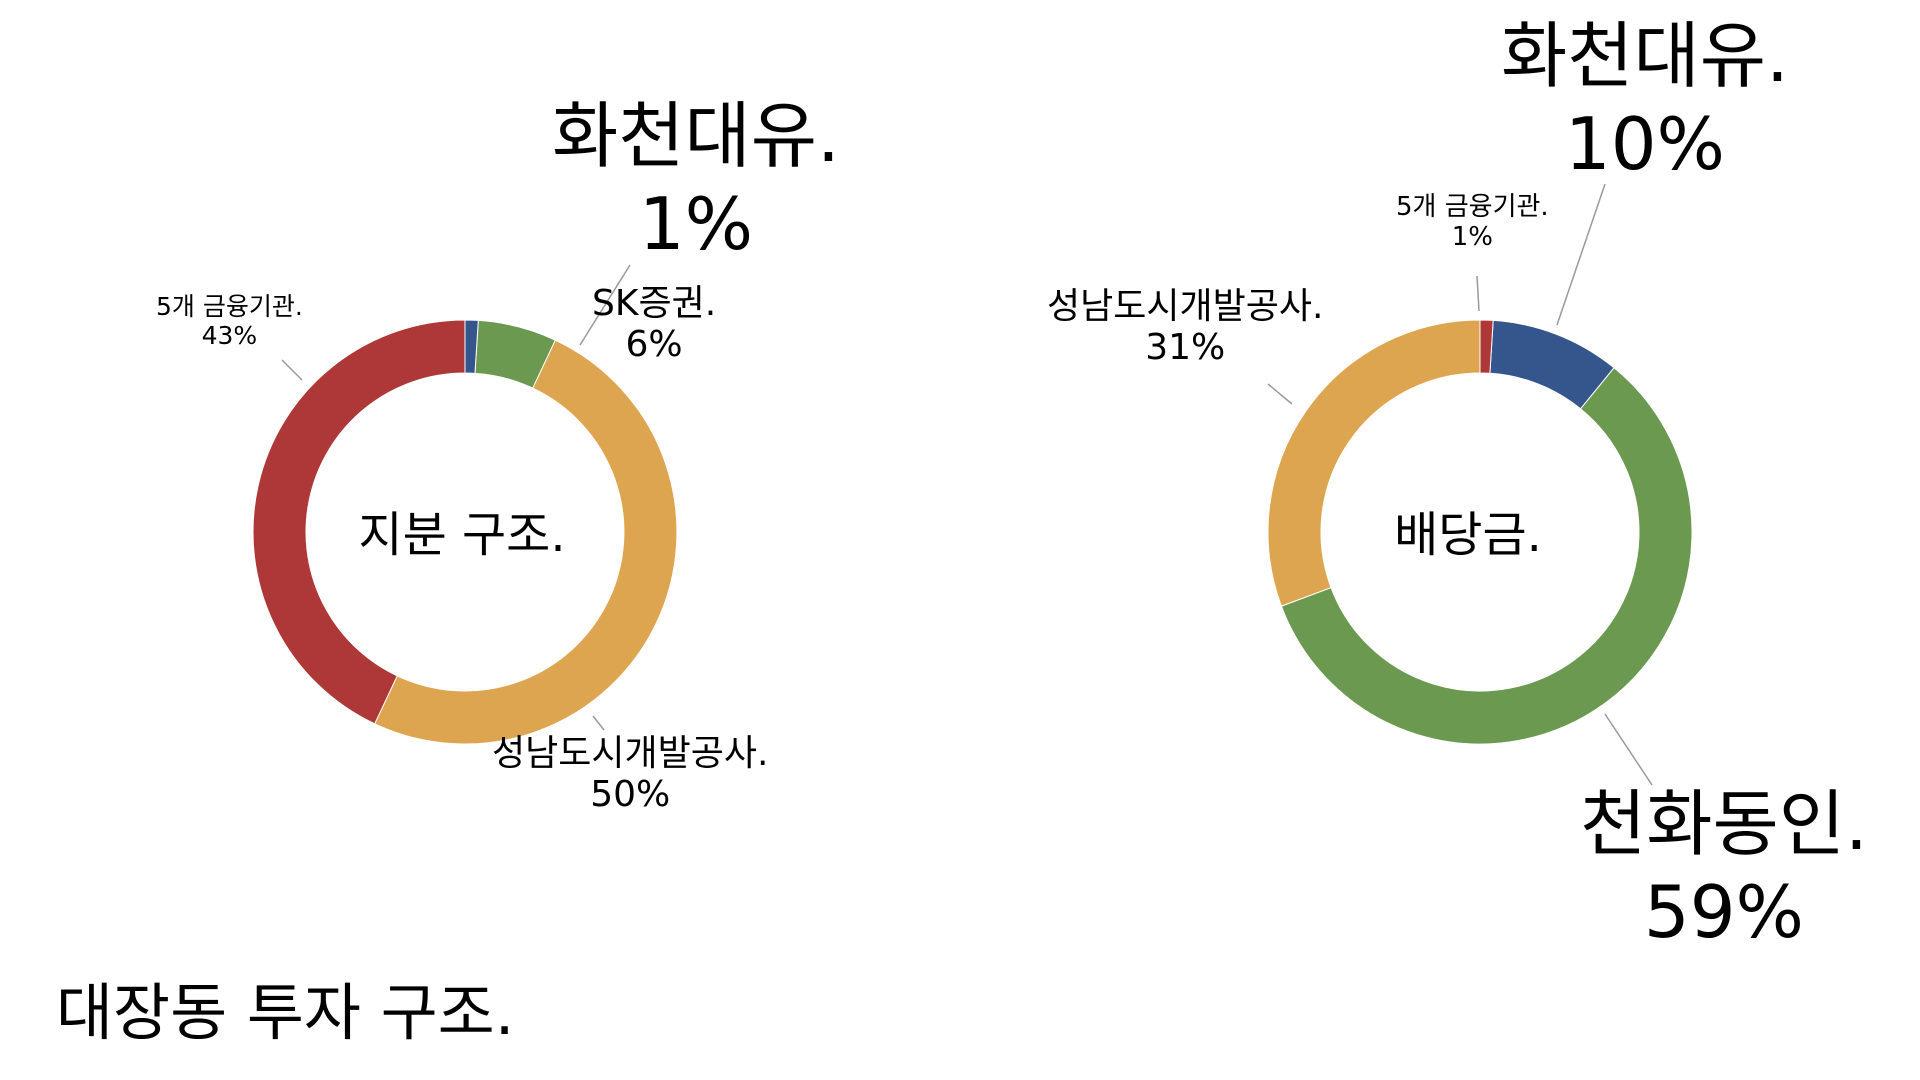  I want to click on data-label-seongnam-equity: 성남도시개발공사. 50%, so click(630, 774).